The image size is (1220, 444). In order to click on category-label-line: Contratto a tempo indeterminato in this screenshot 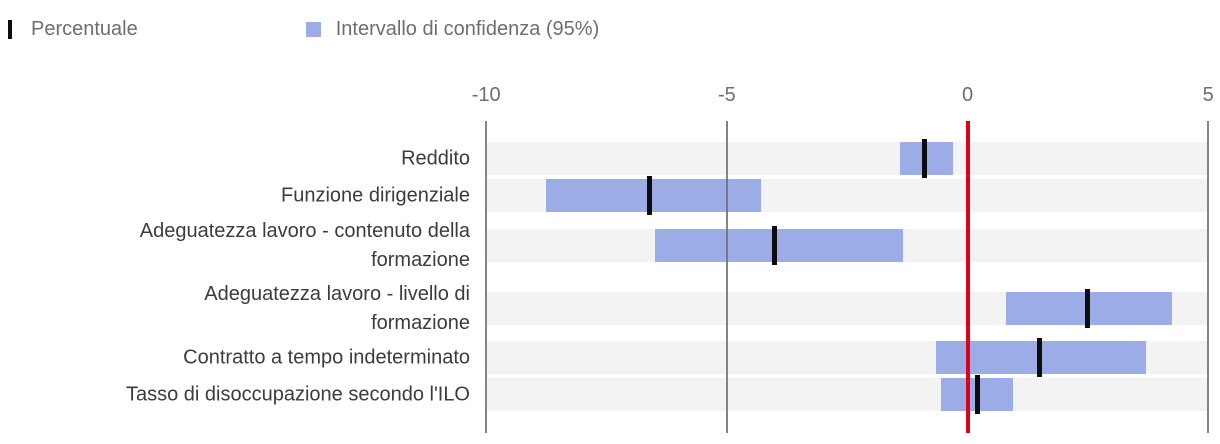, I will do `click(326, 357)`.